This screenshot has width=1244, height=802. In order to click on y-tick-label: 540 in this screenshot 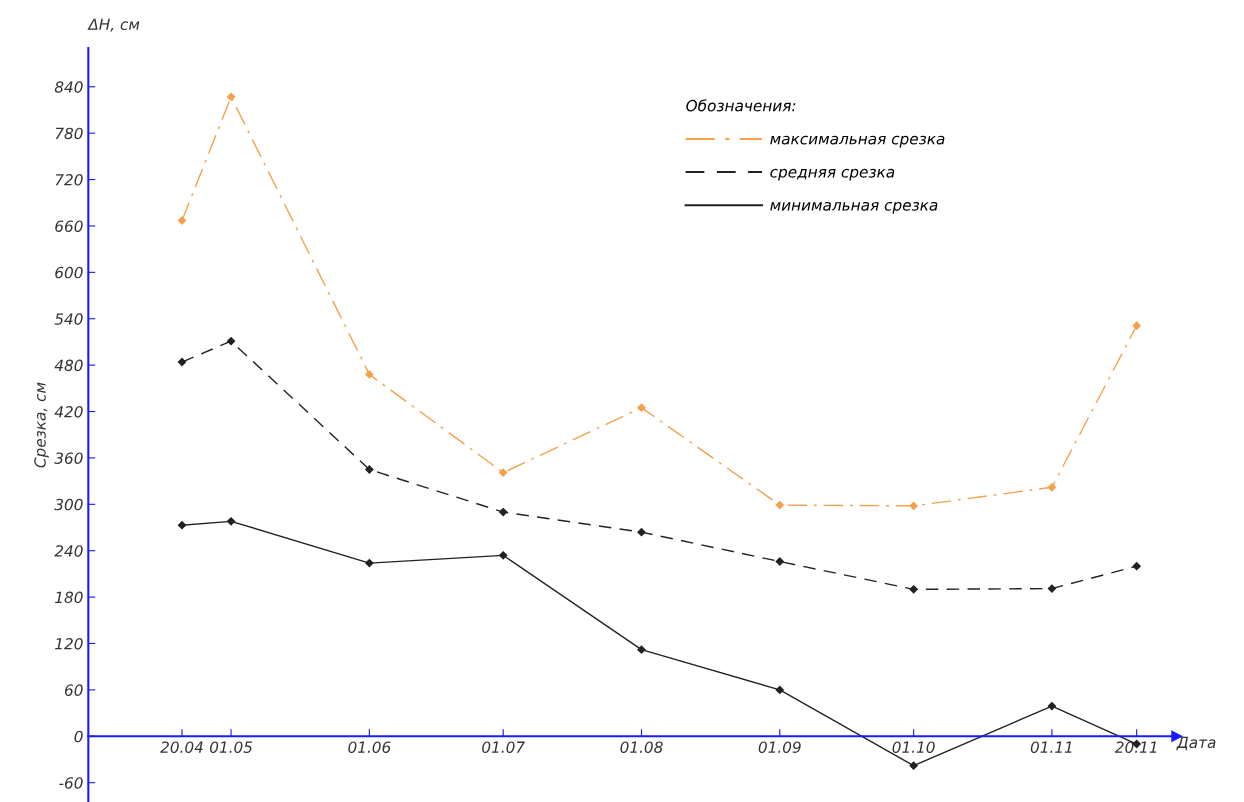, I will do `click(68, 319)`.